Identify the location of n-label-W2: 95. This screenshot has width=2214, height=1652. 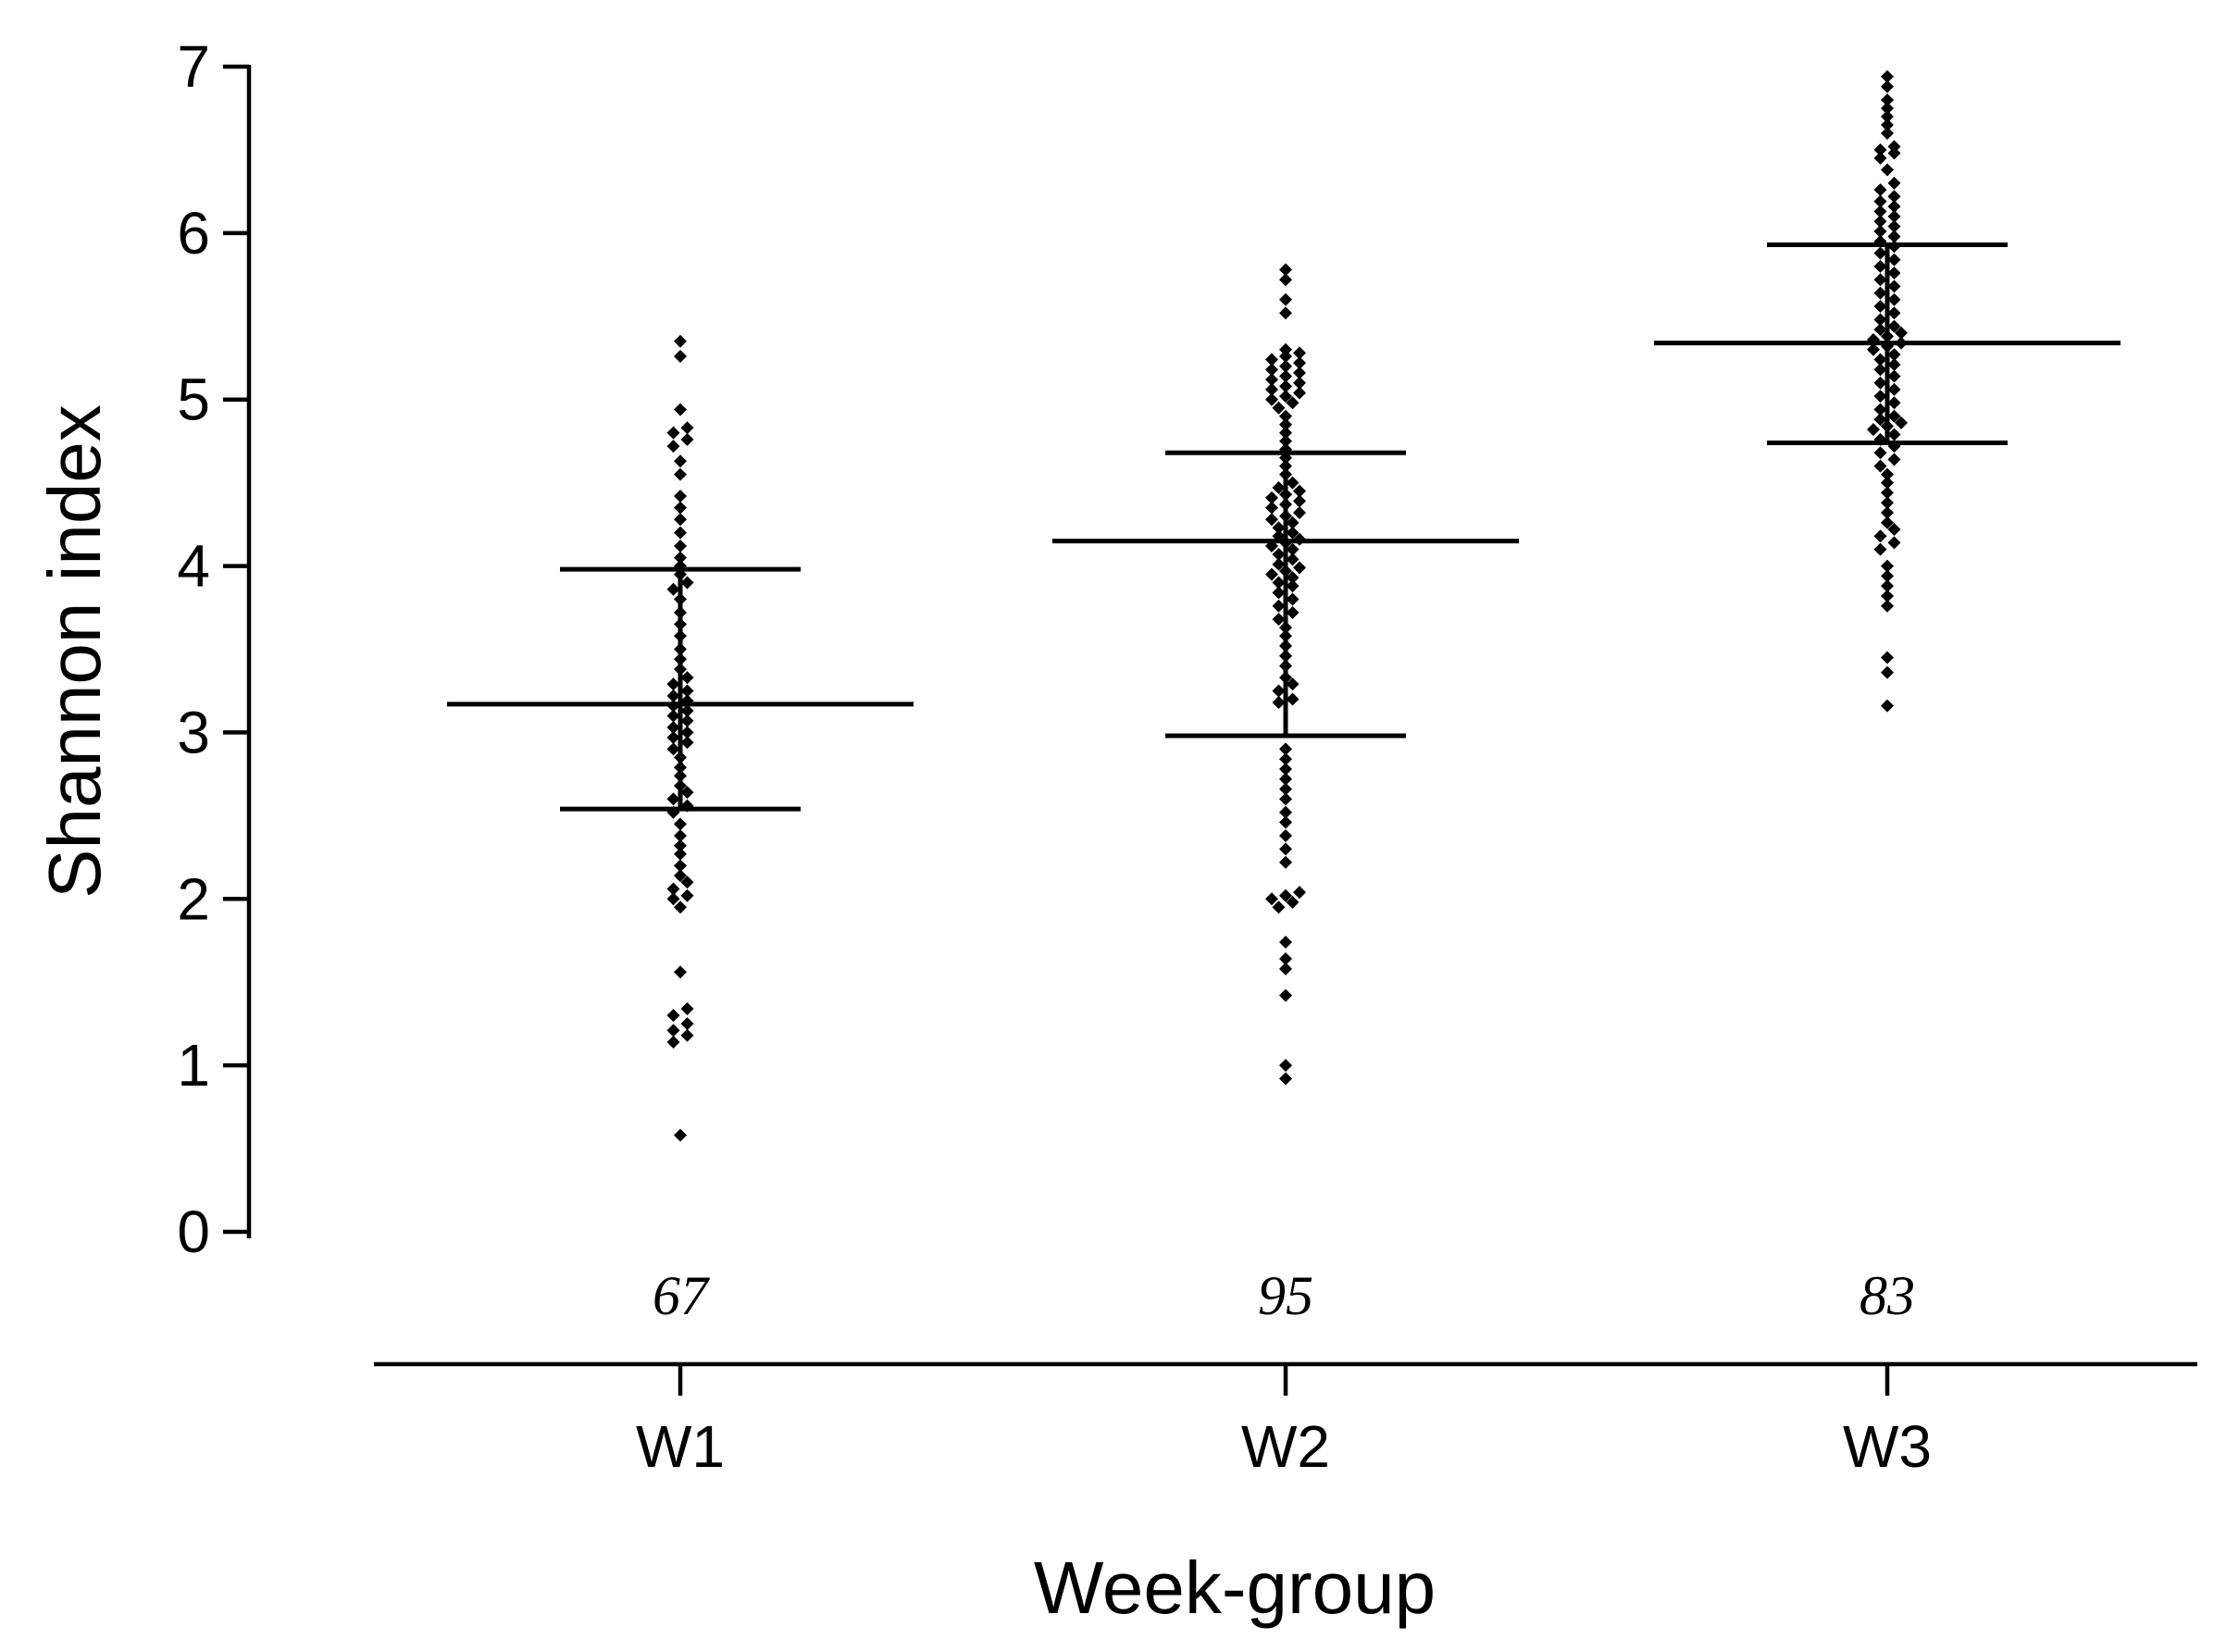
(1285, 1295).